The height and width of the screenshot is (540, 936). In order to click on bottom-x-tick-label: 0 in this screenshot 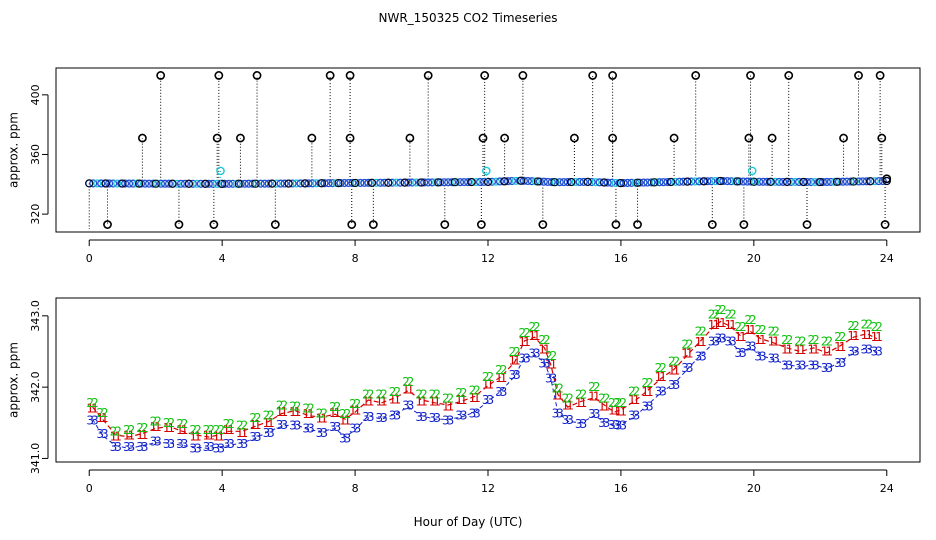, I will do `click(89, 488)`.